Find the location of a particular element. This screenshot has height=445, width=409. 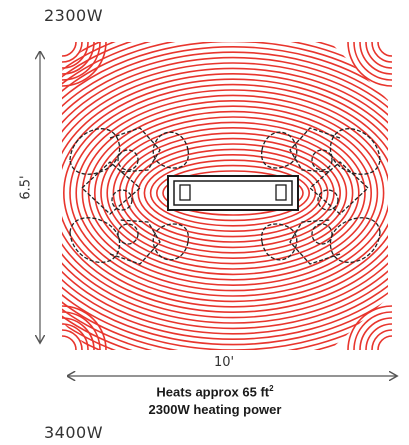

seated-people-icon-right is located at coordinates (320, 196).